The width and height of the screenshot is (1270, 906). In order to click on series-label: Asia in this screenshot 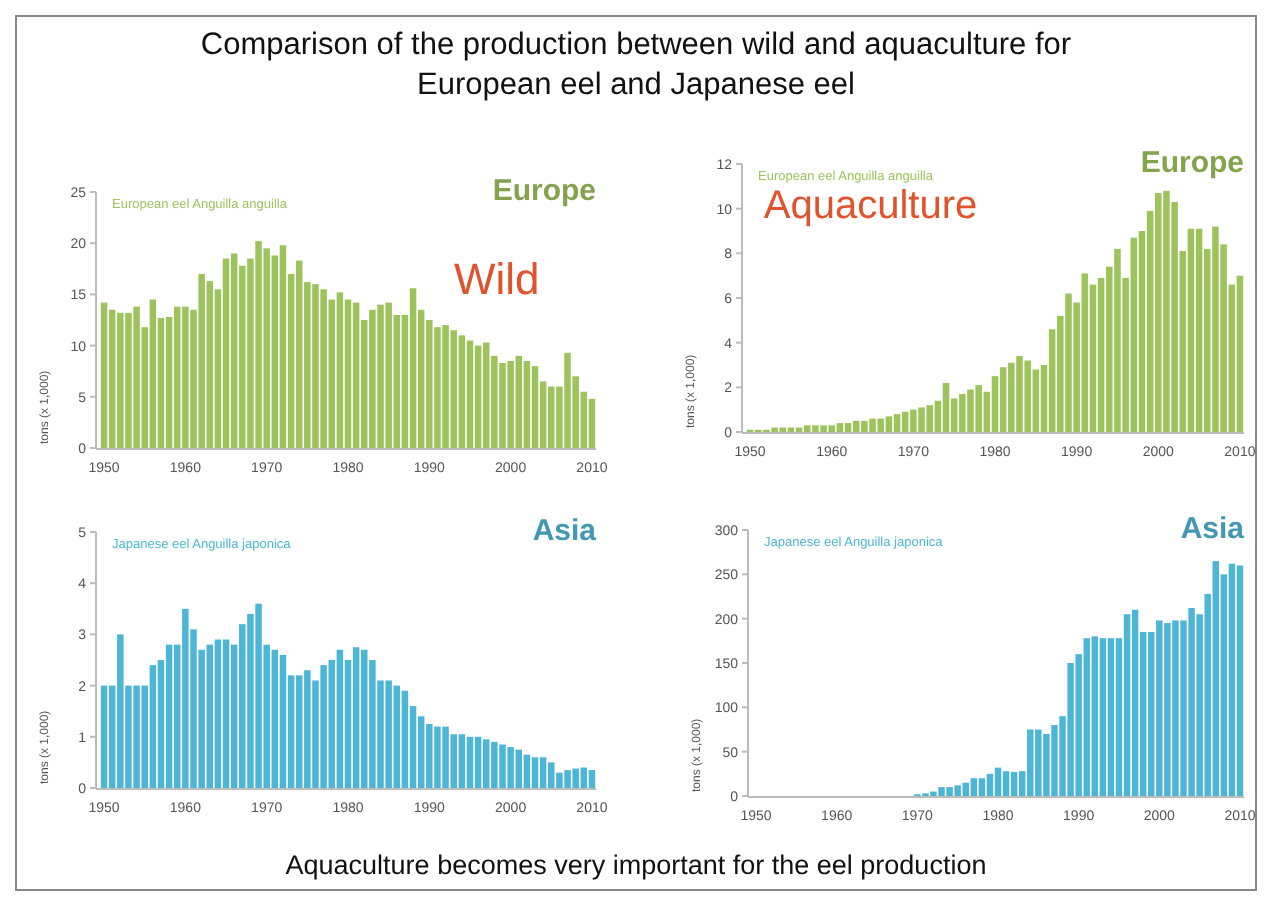, I will do `click(1213, 529)`.